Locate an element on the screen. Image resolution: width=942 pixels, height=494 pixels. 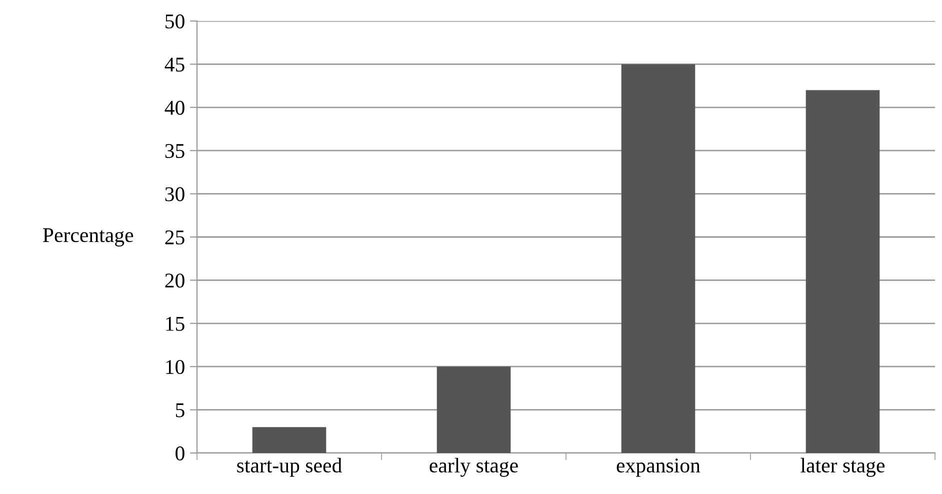
x-tick-label: start-up seed is located at coordinates (289, 467).